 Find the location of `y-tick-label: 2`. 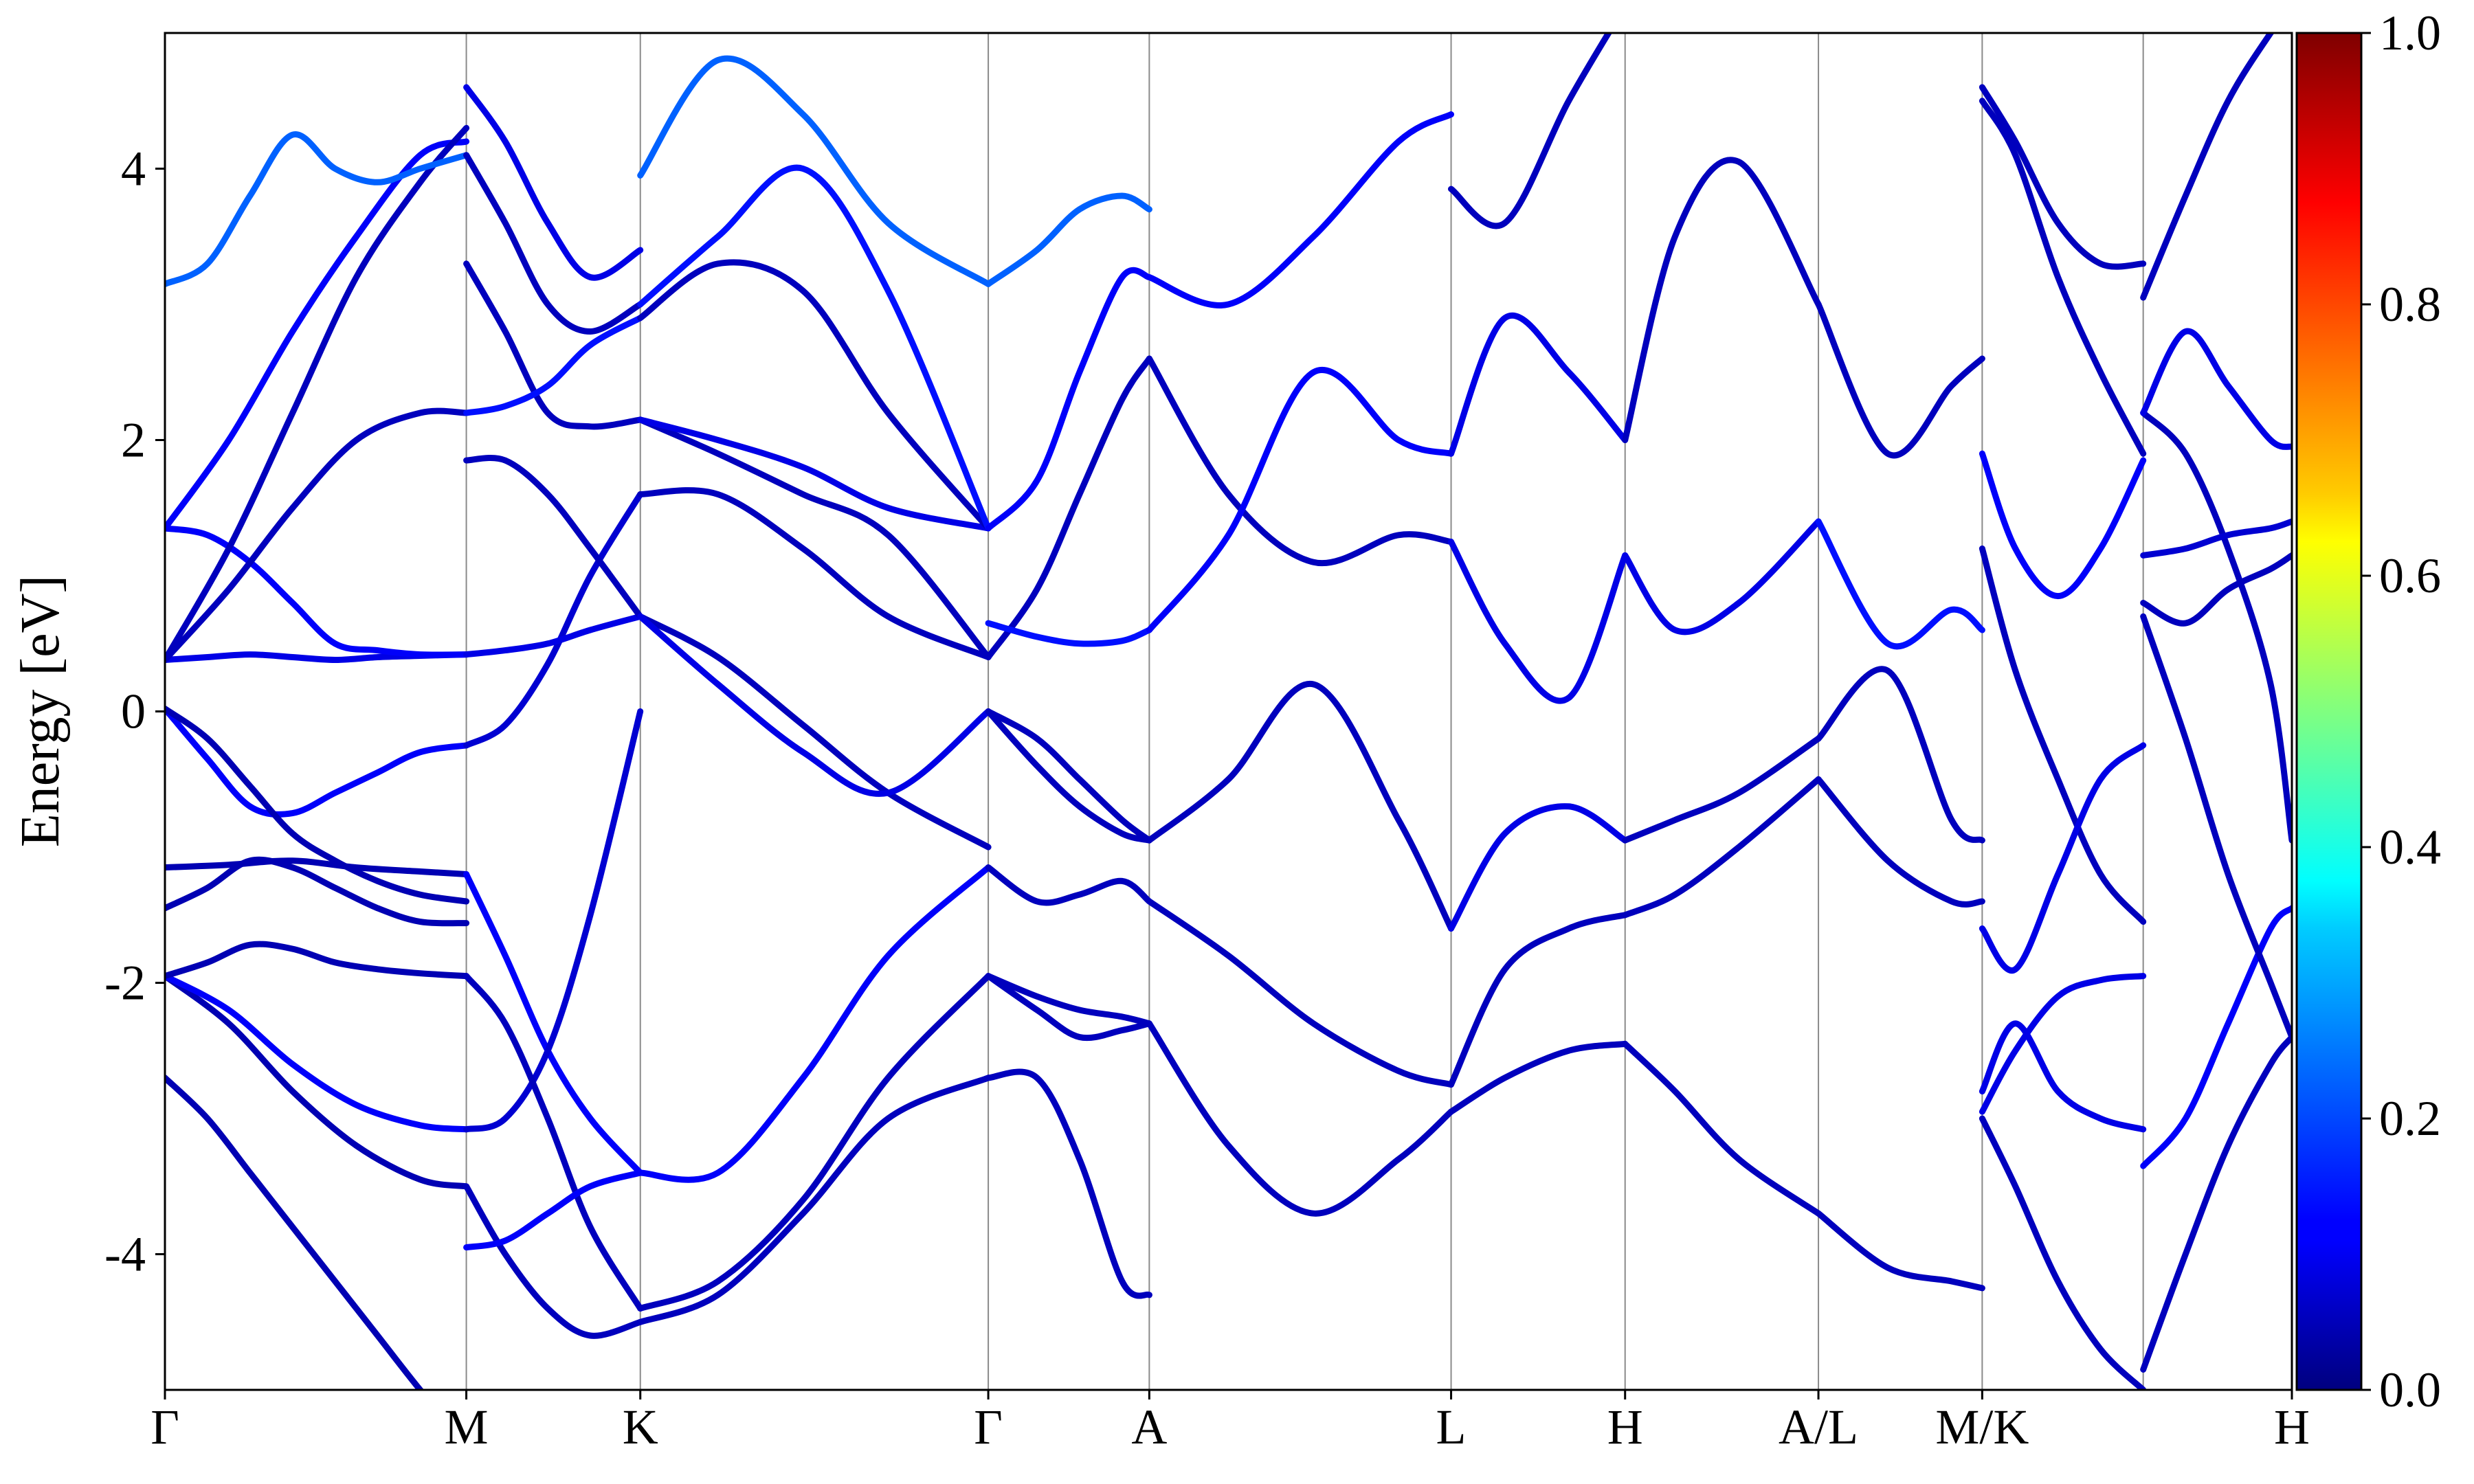

y-tick-label: 2 is located at coordinates (133, 440).